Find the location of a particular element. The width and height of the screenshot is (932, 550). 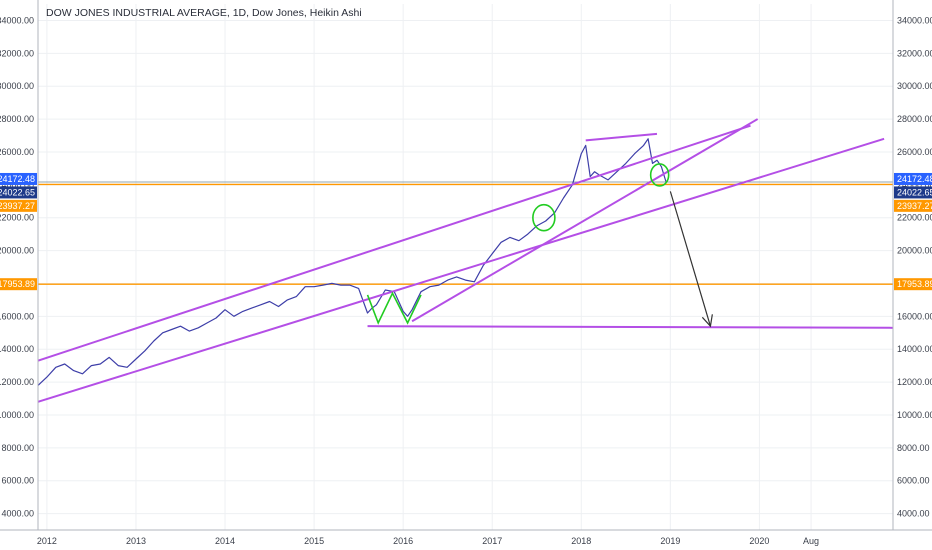

x-tick-label: 2012 is located at coordinates (47, 541).